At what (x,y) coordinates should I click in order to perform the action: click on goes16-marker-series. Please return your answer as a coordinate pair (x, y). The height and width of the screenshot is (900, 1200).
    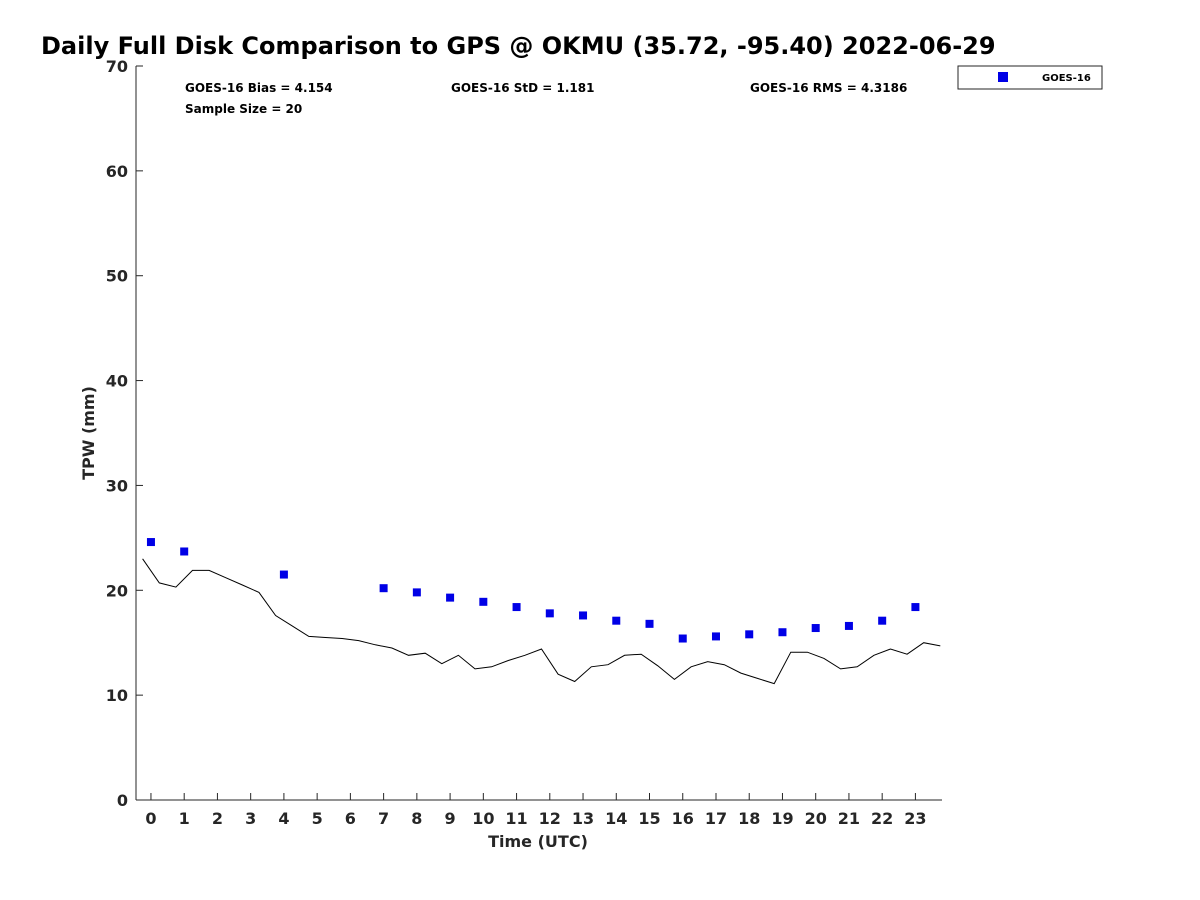
    Looking at the image, I should click on (533, 590).